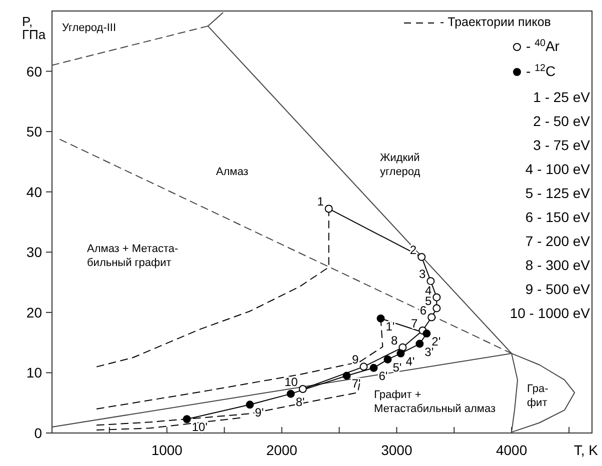 The height and width of the screenshot is (466, 602). Describe the element at coordinates (558, 265) in the screenshot. I see `annotation: 8 - 300 eV` at that location.